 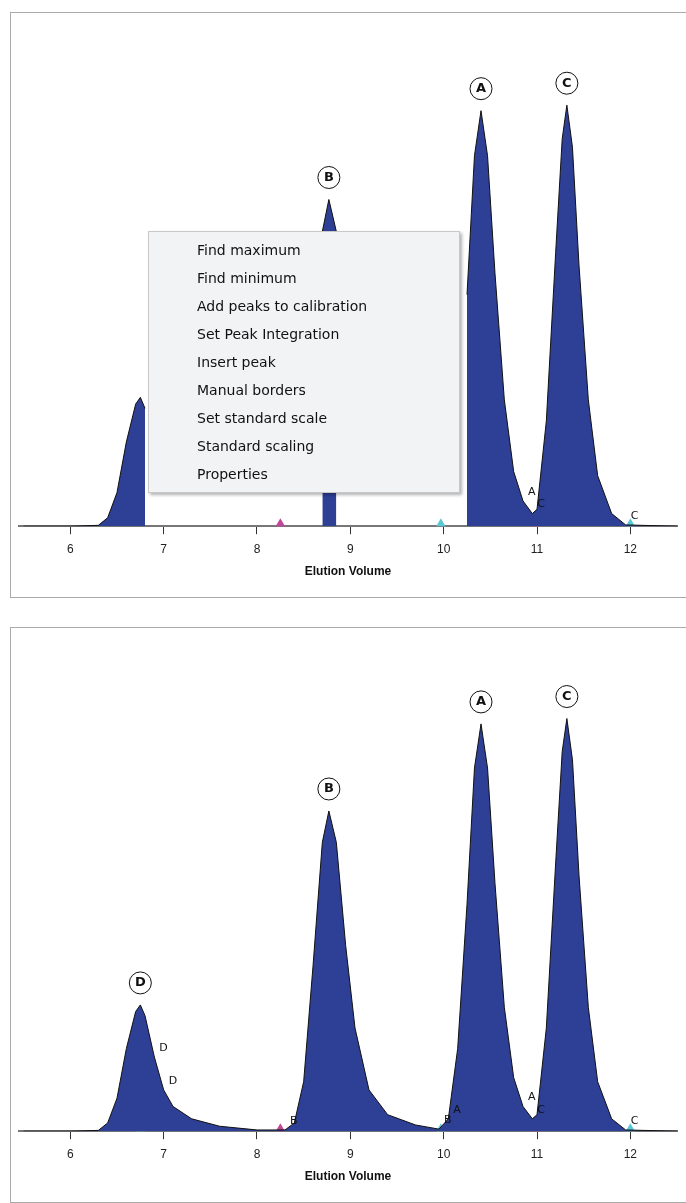 What do you see at coordinates (256, 446) in the screenshot?
I see `annotation: Standard scaling` at bounding box center [256, 446].